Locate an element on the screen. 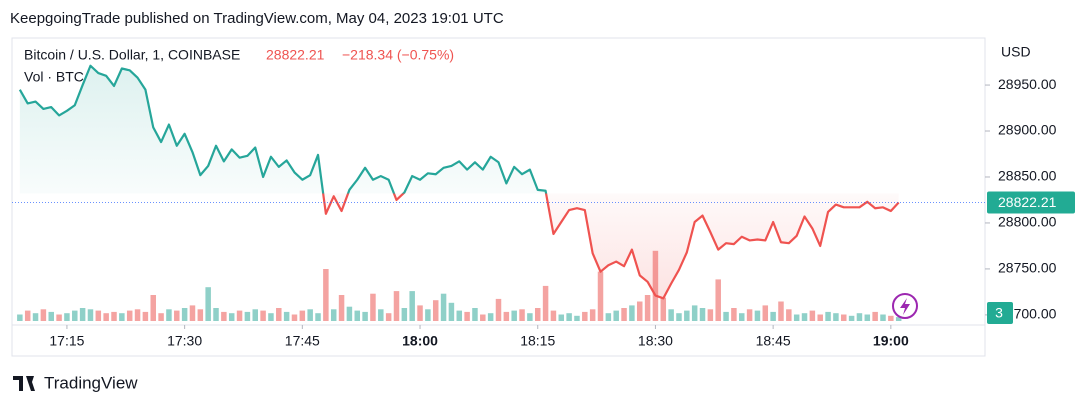 This screenshot has width=1090, height=412. x-tick-label: 17:45 is located at coordinates (302, 341).